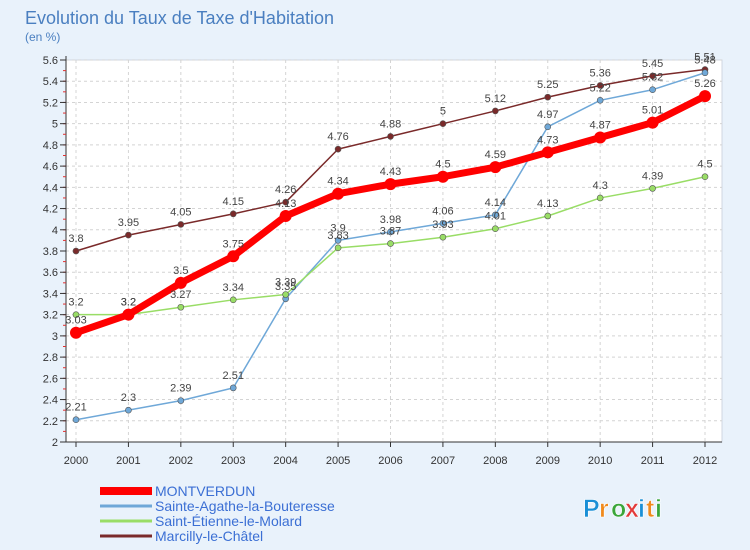 The height and width of the screenshot is (550, 750). I want to click on data-label: 4.34, so click(337, 182).